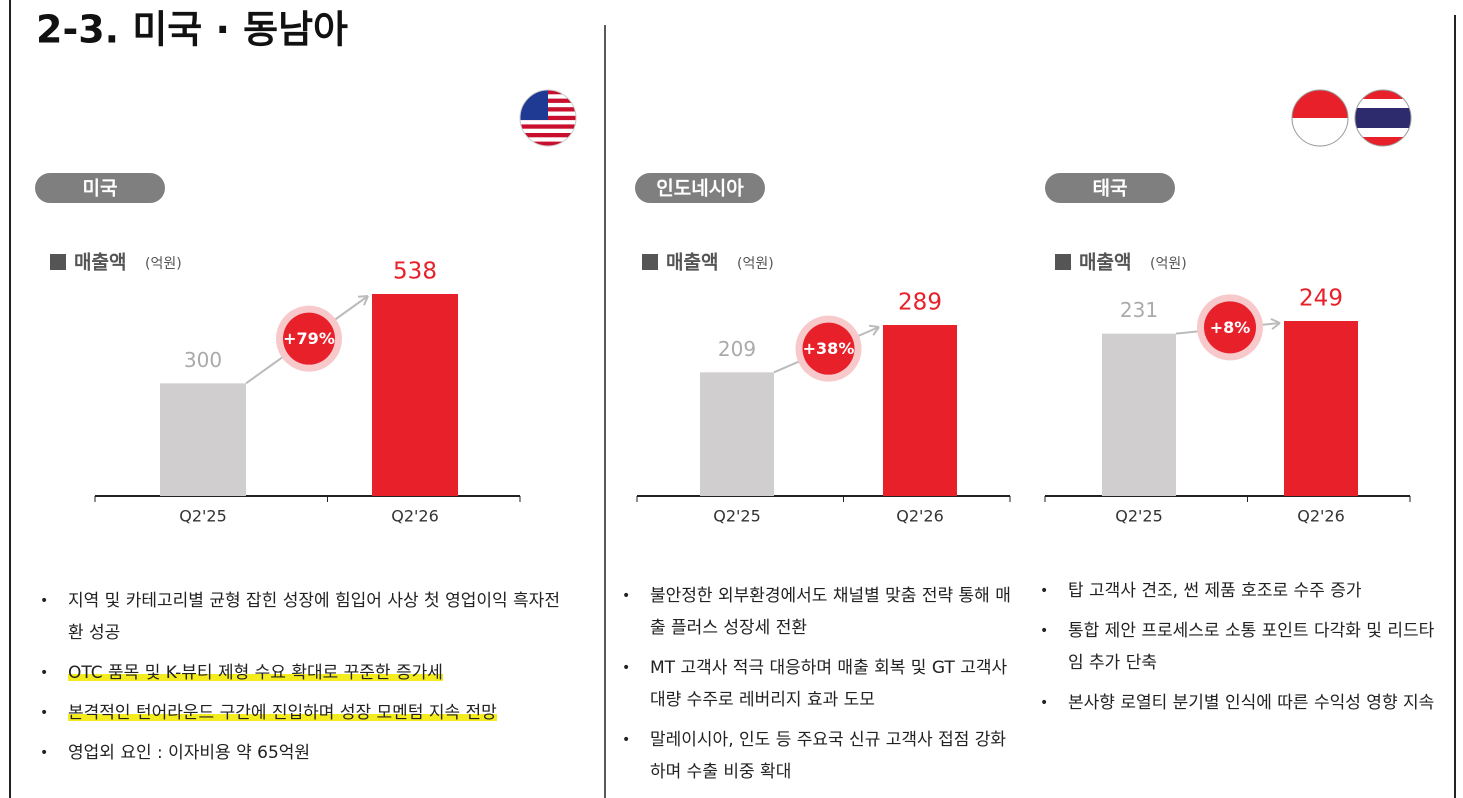 The height and width of the screenshot is (798, 1463). Describe the element at coordinates (1321, 299) in the screenshot. I see `value-label: 249` at that location.